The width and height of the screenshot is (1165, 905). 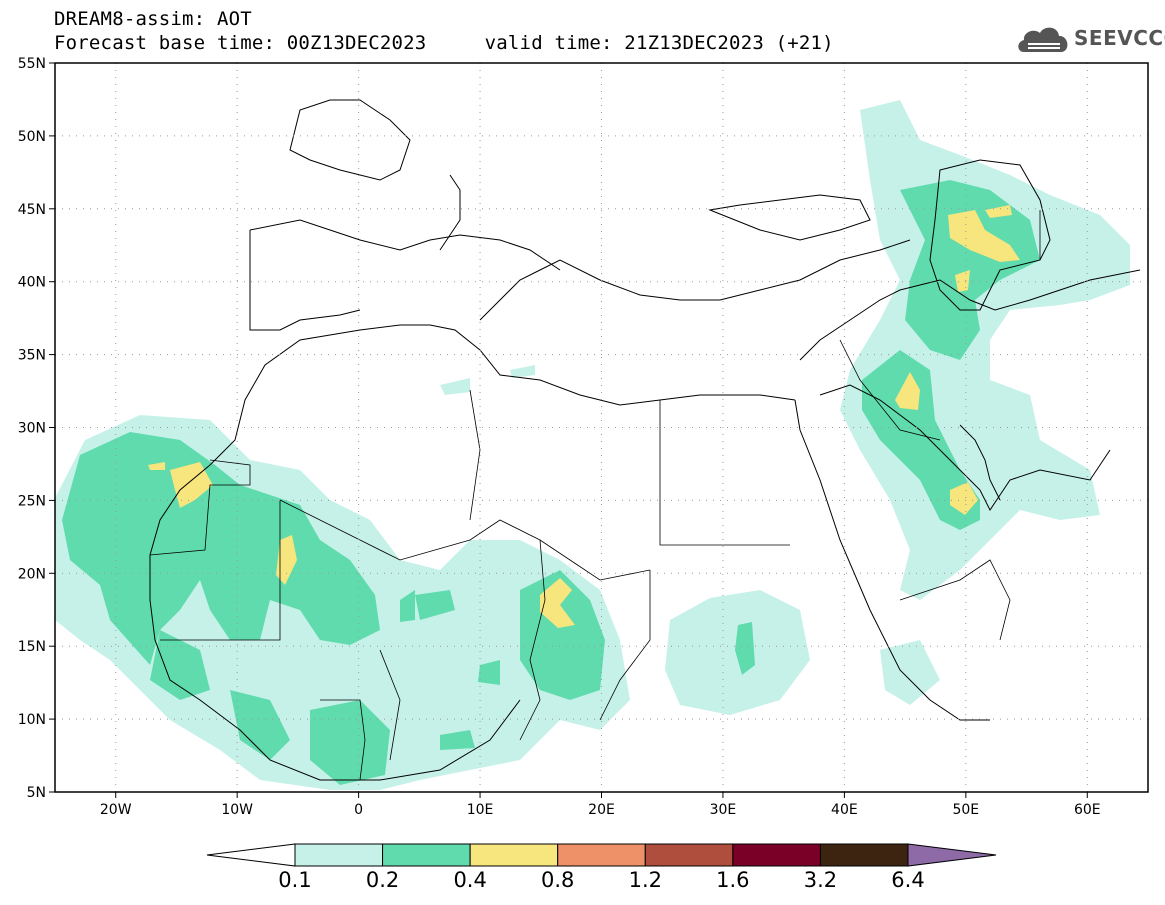 What do you see at coordinates (723, 810) in the screenshot?
I see `lon-tick-label: 30E` at bounding box center [723, 810].